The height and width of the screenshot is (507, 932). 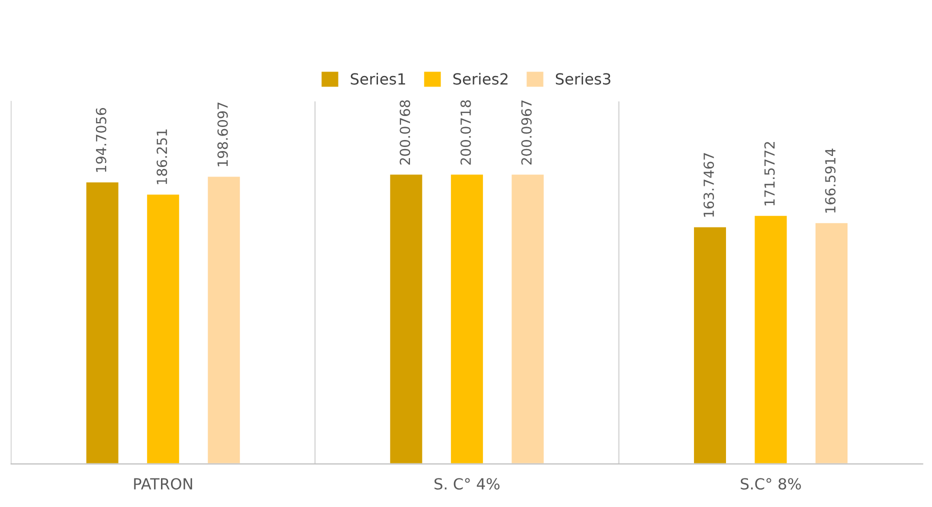 What do you see at coordinates (583, 78) in the screenshot?
I see `legend-label: Series3` at bounding box center [583, 78].